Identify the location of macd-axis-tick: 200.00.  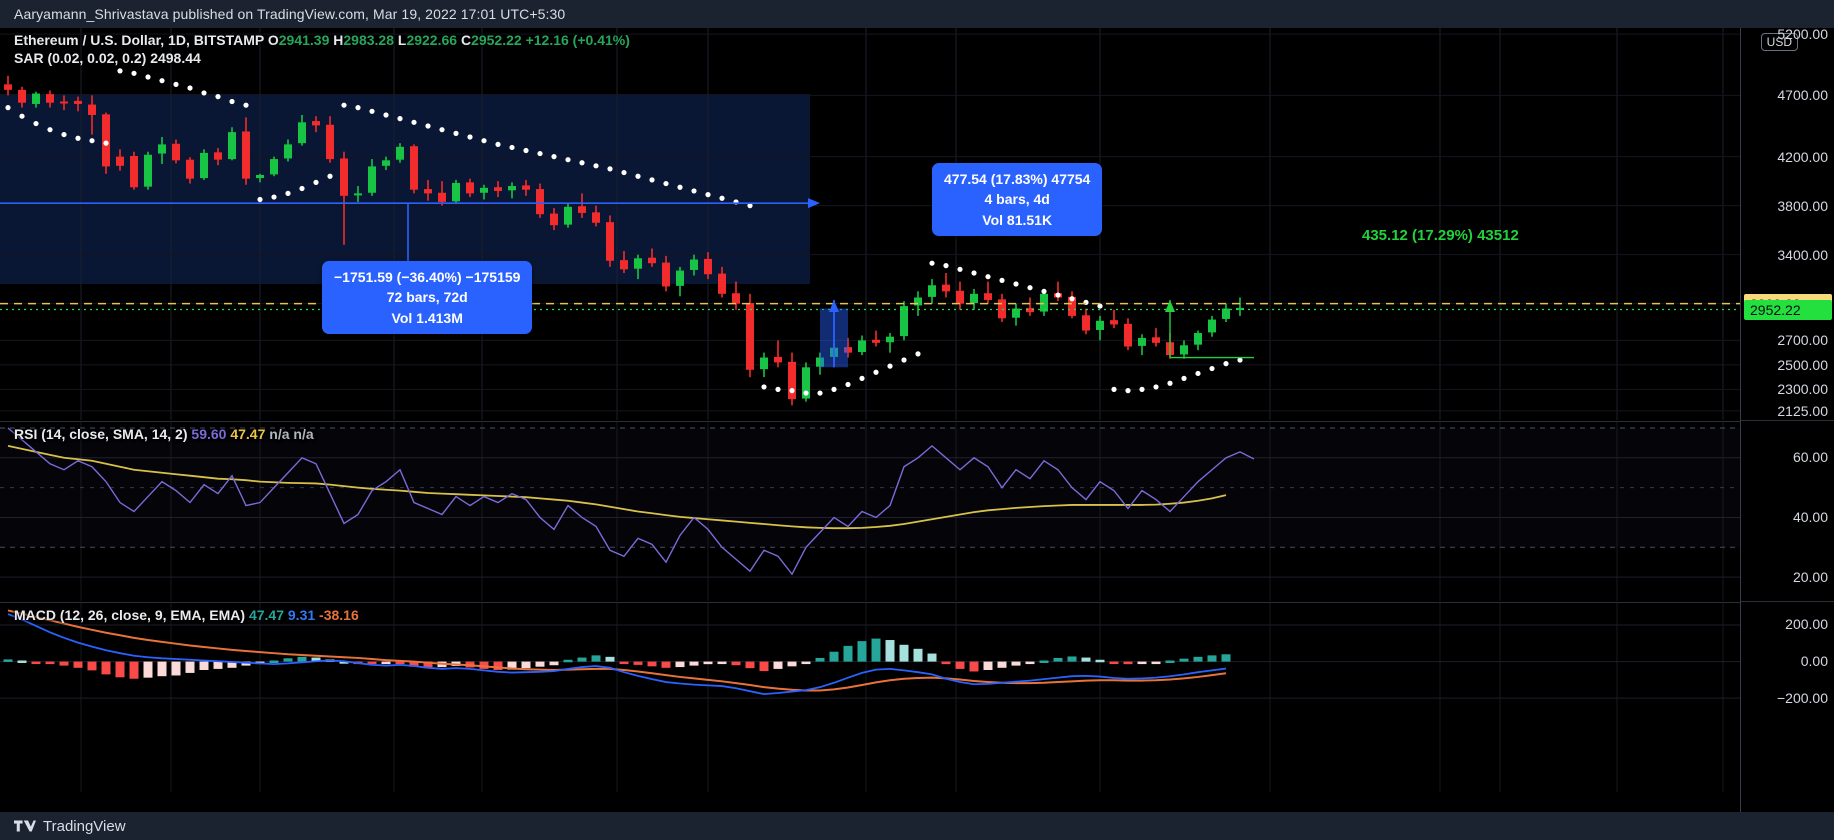
(1806, 624).